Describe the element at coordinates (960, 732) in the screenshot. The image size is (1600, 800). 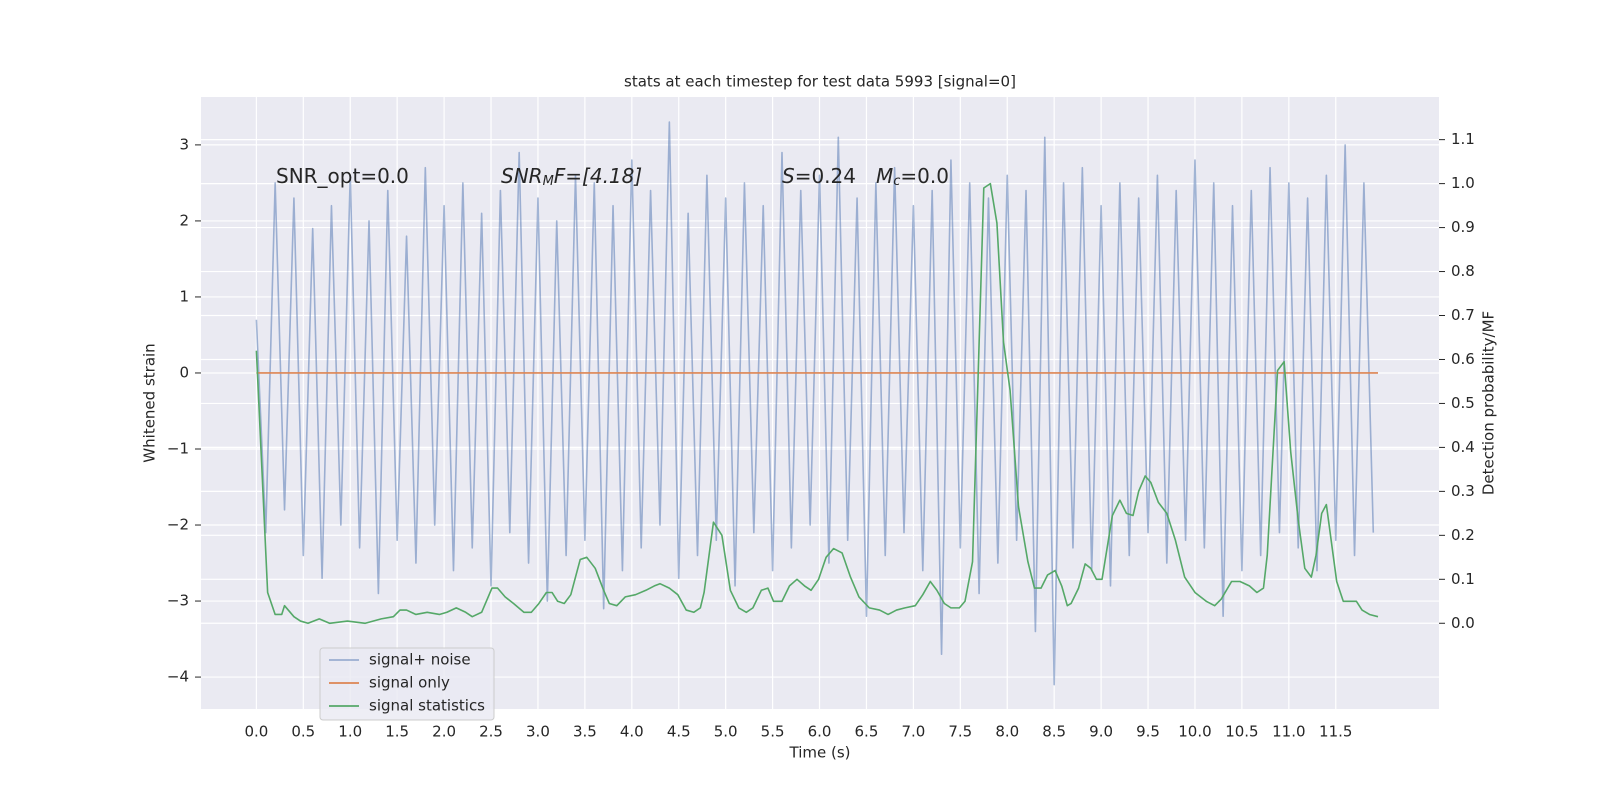
I see `x-tick-label: 7.5` at that location.